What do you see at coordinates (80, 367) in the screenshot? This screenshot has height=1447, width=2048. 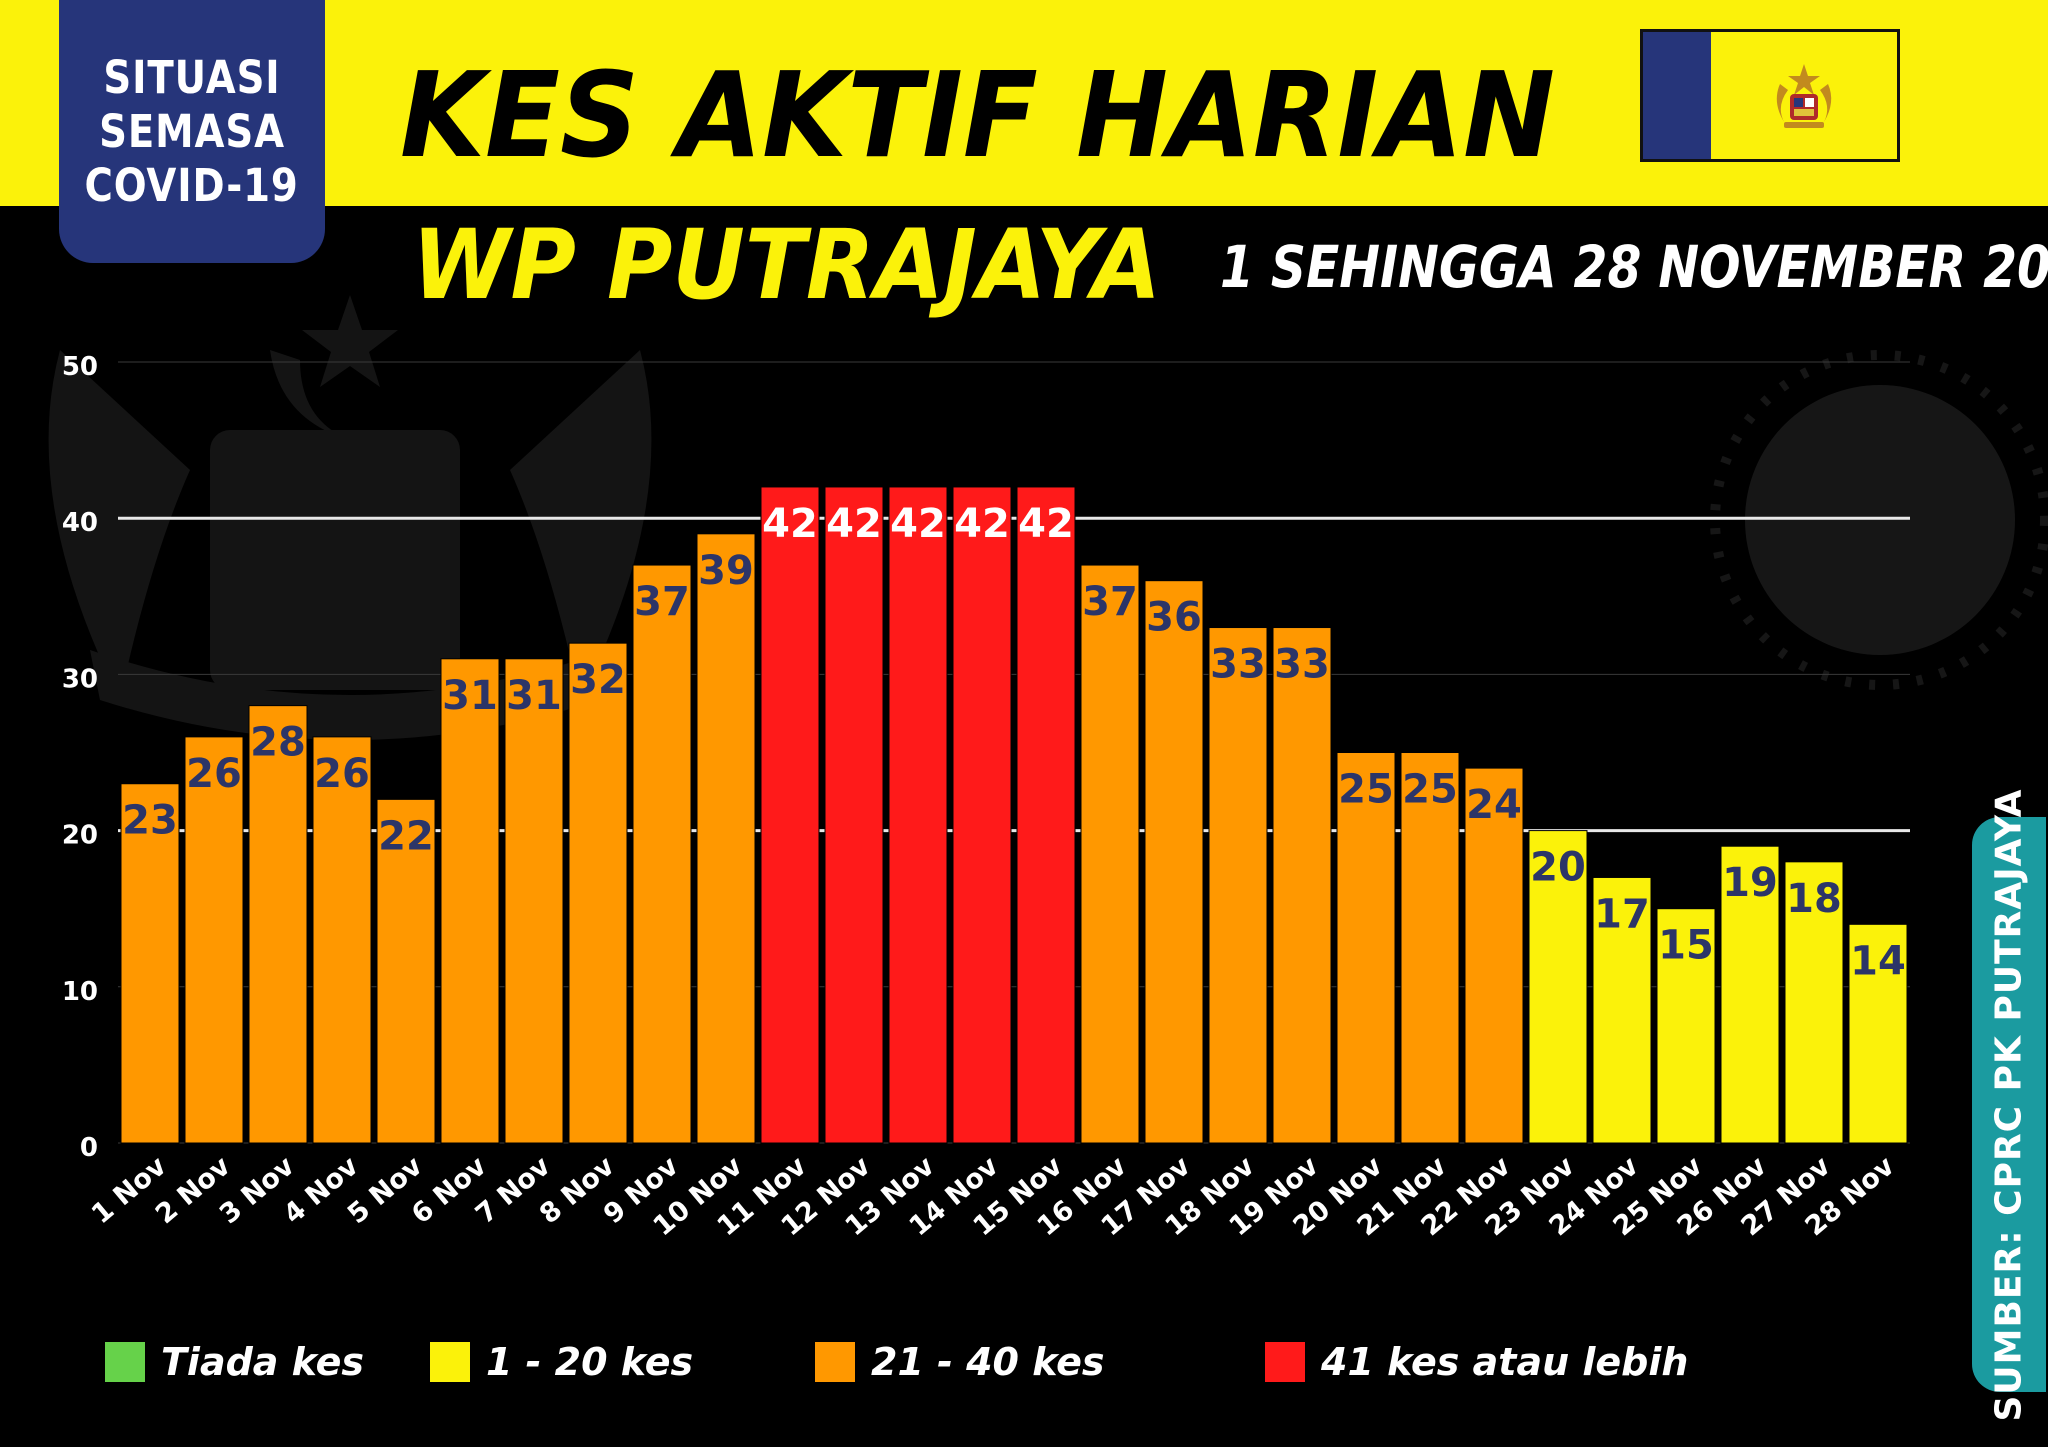 I see `y-tick-label: 50` at bounding box center [80, 367].